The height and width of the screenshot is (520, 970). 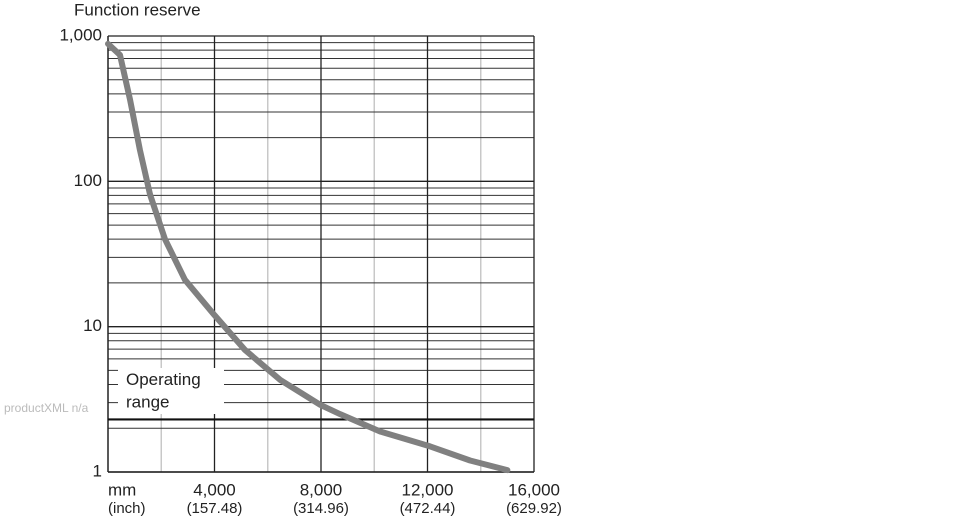 What do you see at coordinates (88, 180) in the screenshot?
I see `y-tick-label: 100` at bounding box center [88, 180].